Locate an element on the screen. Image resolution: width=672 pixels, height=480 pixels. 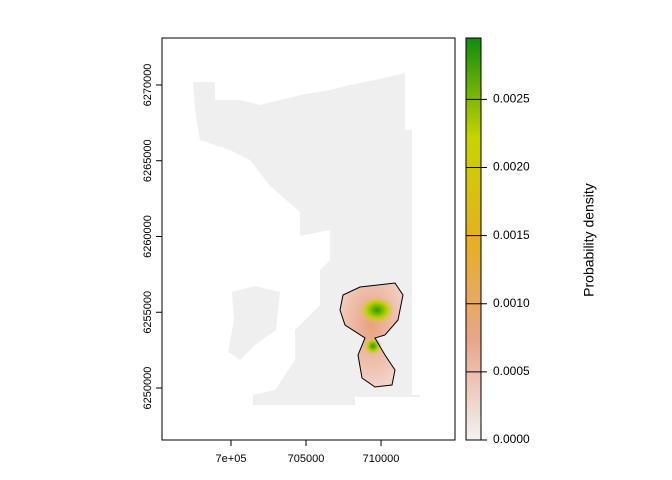
y-tick-label: 6255000 is located at coordinates (148, 312).